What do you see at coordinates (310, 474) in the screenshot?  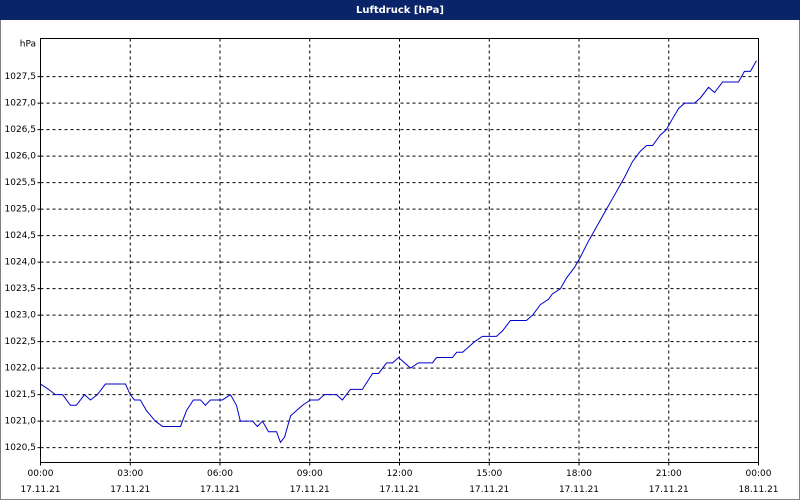 I see `x-tick-label: 09:00` at bounding box center [310, 474].